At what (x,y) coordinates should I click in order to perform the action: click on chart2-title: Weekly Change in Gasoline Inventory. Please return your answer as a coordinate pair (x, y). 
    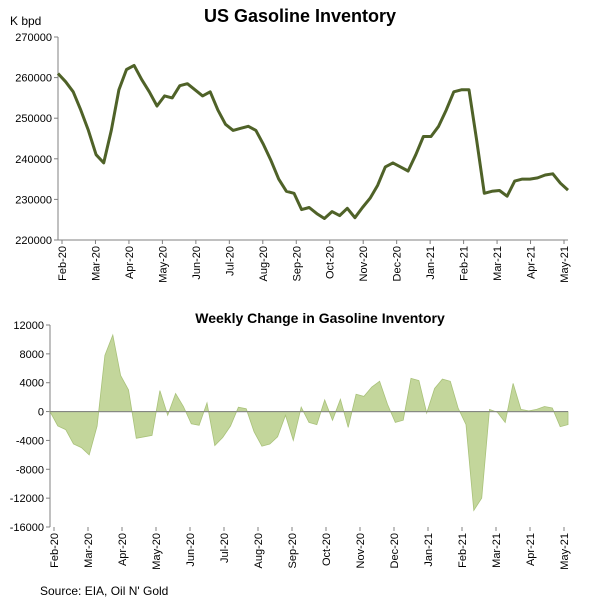
    Looking at the image, I should click on (320, 318).